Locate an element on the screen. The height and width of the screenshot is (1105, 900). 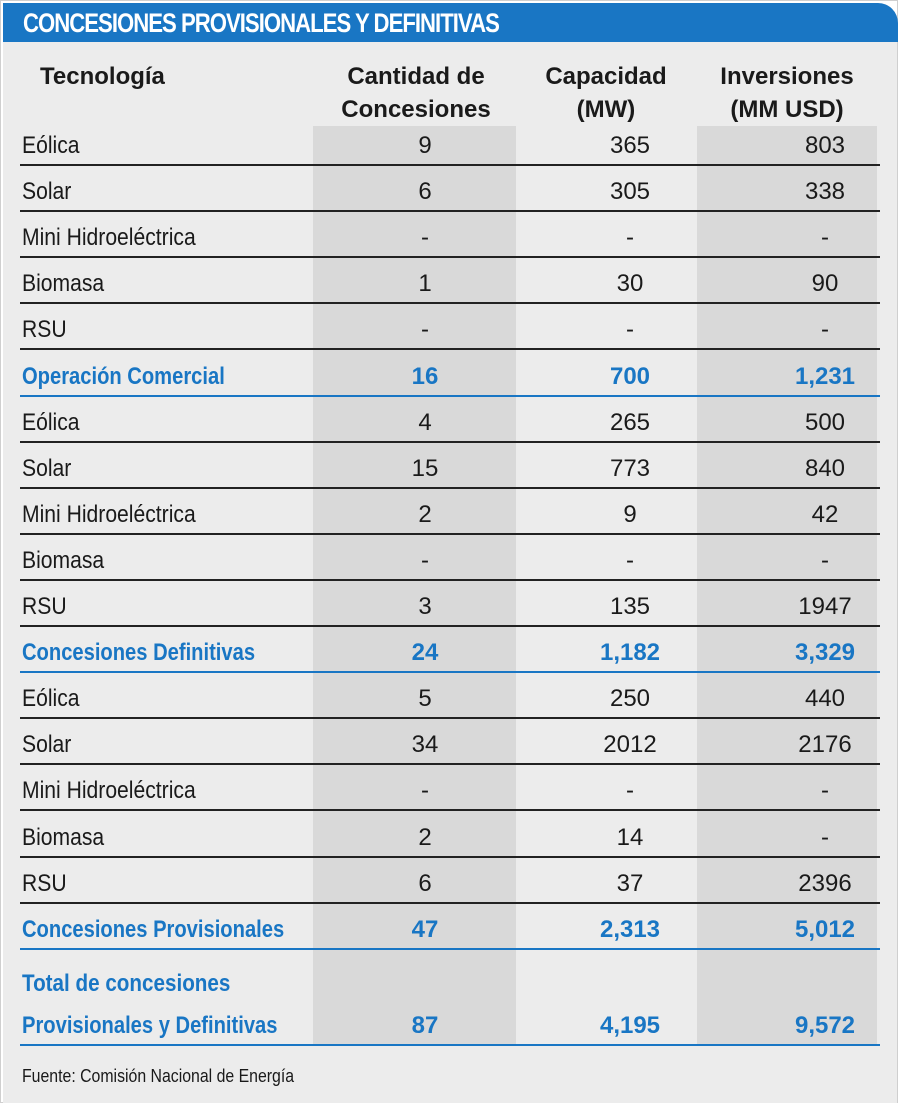
subtotal-row: Concesiones Provisionales 47 2,313 5,012 is located at coordinates (450, 927).